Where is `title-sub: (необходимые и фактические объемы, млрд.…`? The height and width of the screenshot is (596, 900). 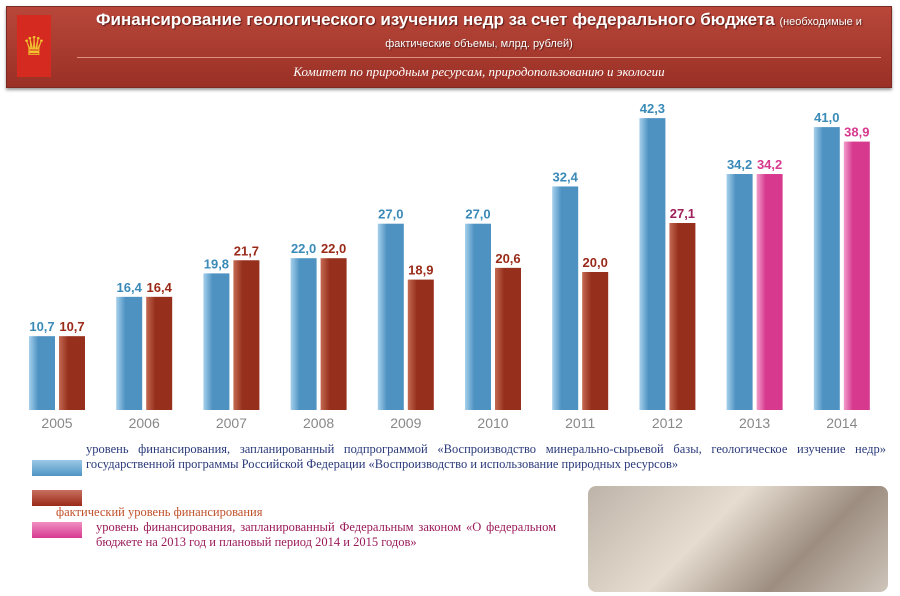
title-sub: (необходимые и фактические объемы, млрд.… is located at coordinates (623, 33).